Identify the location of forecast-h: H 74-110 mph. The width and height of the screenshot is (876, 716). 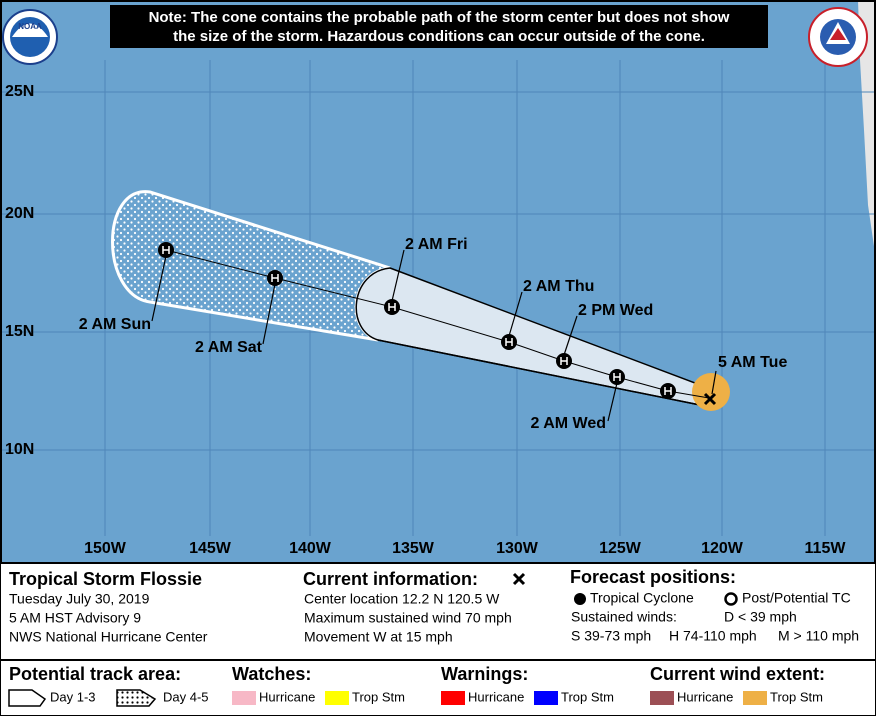
(713, 636).